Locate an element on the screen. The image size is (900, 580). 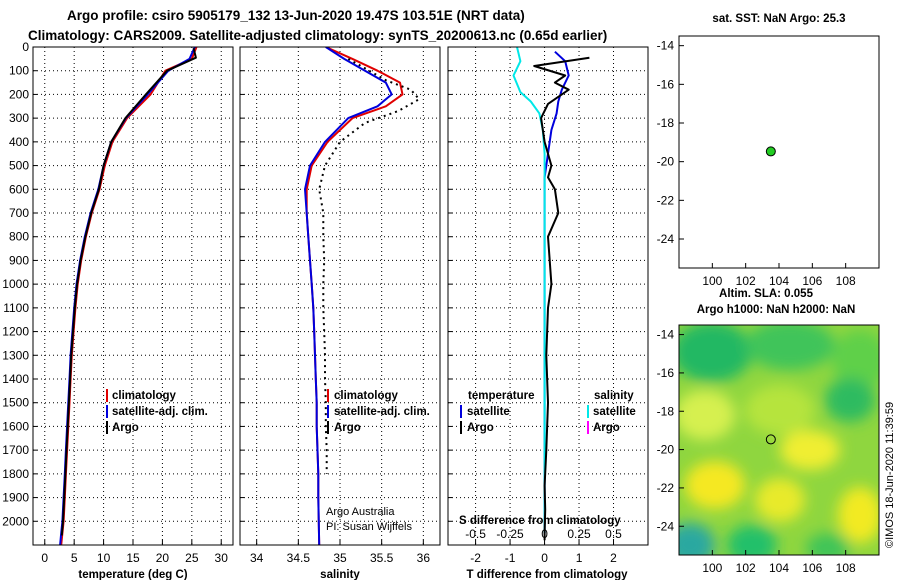
difference-xlabel: T difference from climatology is located at coordinates (547, 574).